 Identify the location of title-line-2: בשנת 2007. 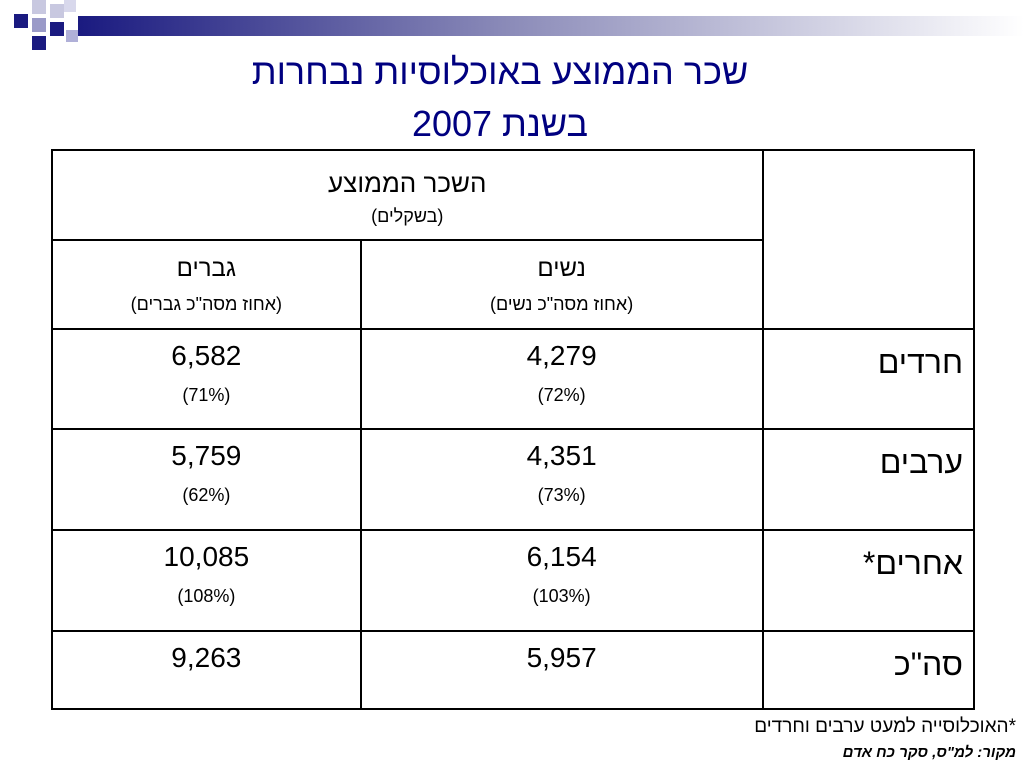
(500, 123).